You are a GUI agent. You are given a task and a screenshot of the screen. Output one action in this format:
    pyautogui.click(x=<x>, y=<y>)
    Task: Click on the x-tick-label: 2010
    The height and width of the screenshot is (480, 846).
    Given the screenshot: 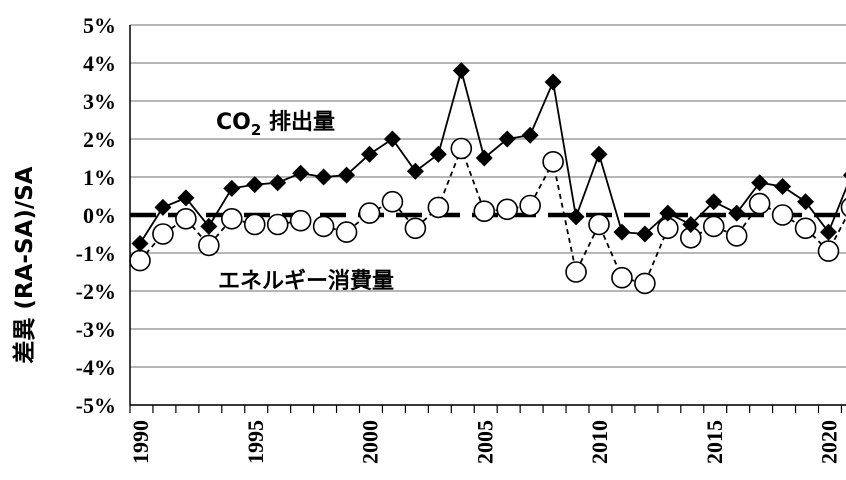 What is the action you would take?
    pyautogui.click(x=599, y=442)
    